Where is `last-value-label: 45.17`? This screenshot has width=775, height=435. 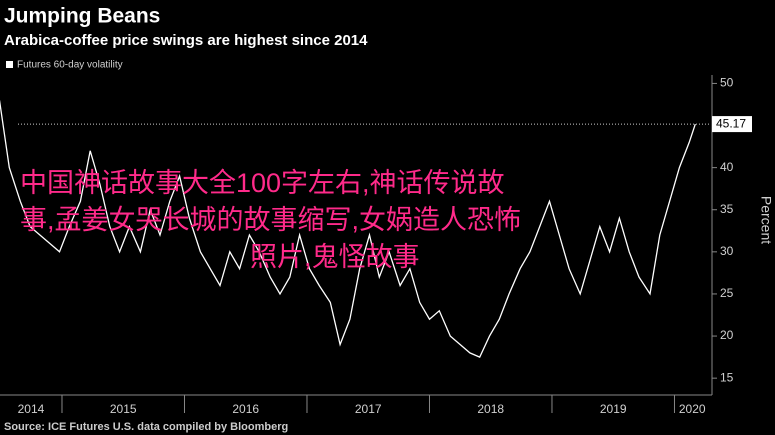
last-value-label: 45.17 is located at coordinates (731, 123).